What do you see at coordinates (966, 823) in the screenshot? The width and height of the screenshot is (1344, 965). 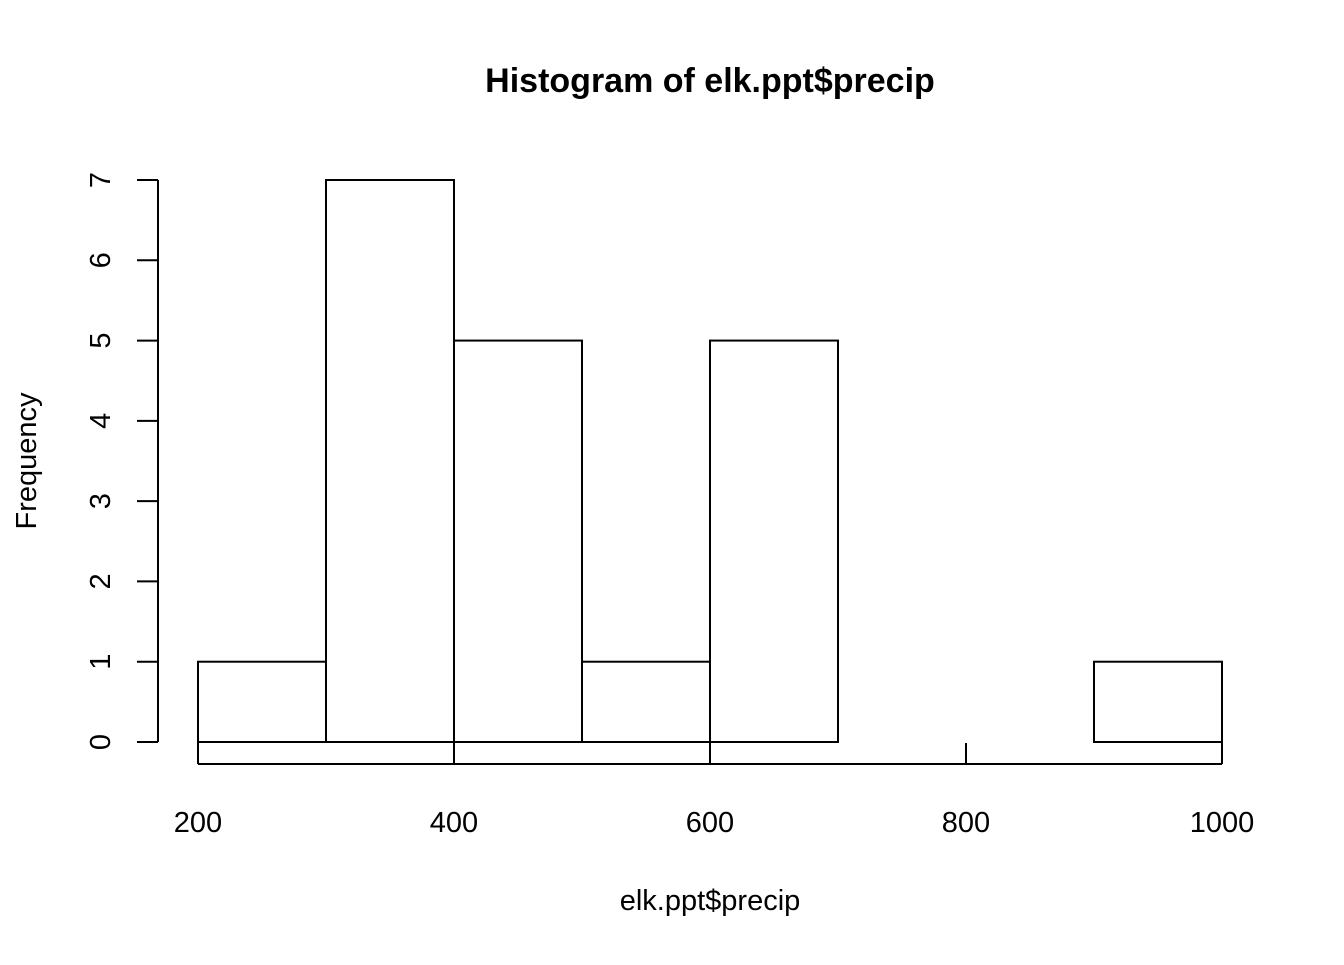 I see `x-tick-label-3: 800` at bounding box center [966, 823].